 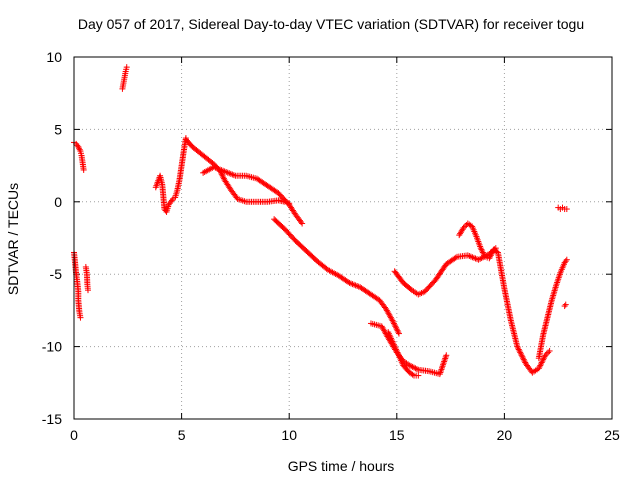 What do you see at coordinates (505, 435) in the screenshot?
I see `x-tick-label: 20` at bounding box center [505, 435].